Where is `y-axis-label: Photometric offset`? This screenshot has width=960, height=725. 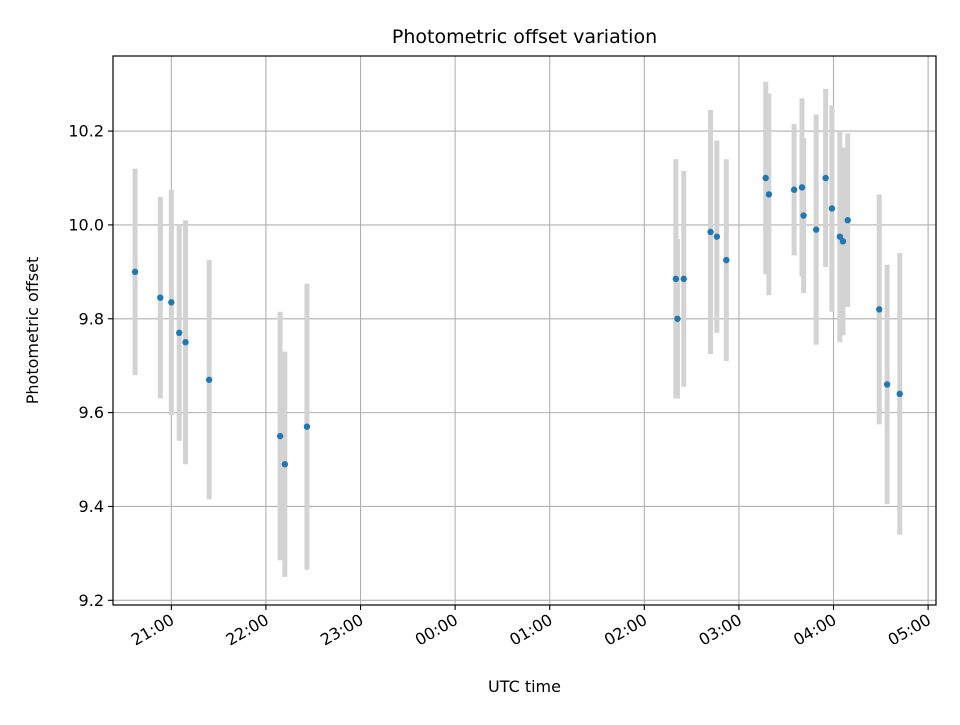 y-axis-label: Photometric offset is located at coordinates (32, 331).